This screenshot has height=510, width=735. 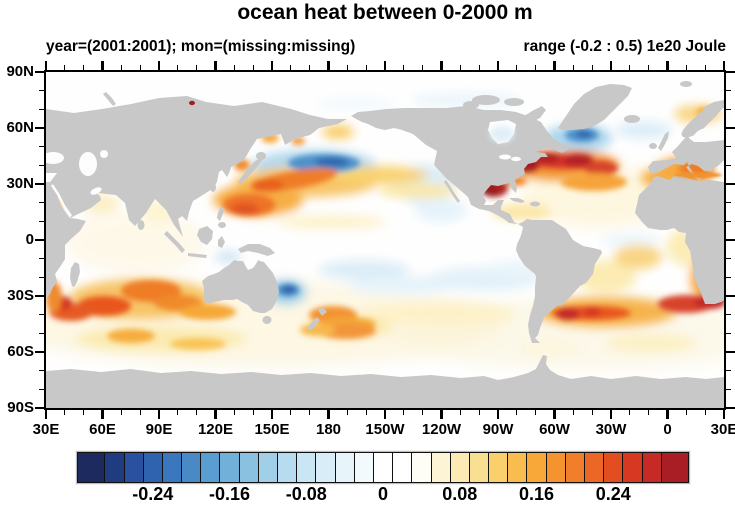 What do you see at coordinates (201, 46) in the screenshot?
I see `subtitle-left: year=(2001:2001); mon=(missing:missing)` at bounding box center [201, 46].